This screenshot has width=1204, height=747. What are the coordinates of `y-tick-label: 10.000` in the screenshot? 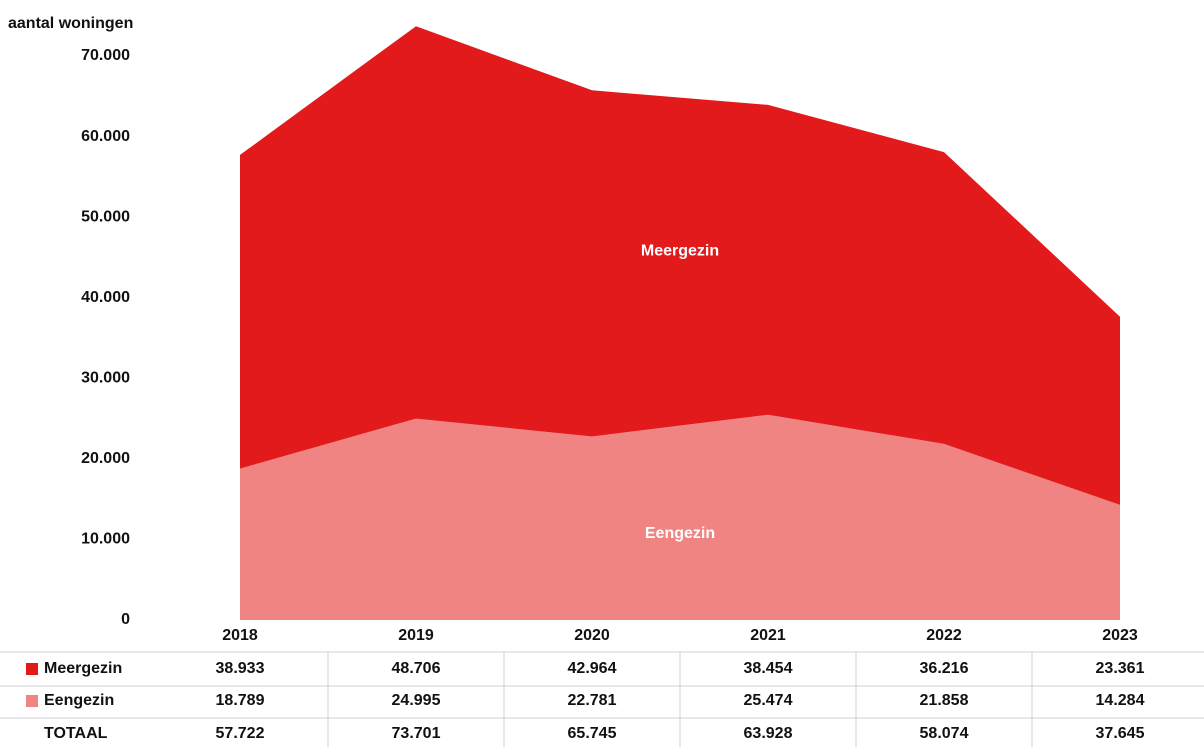 It's located at (105, 539).